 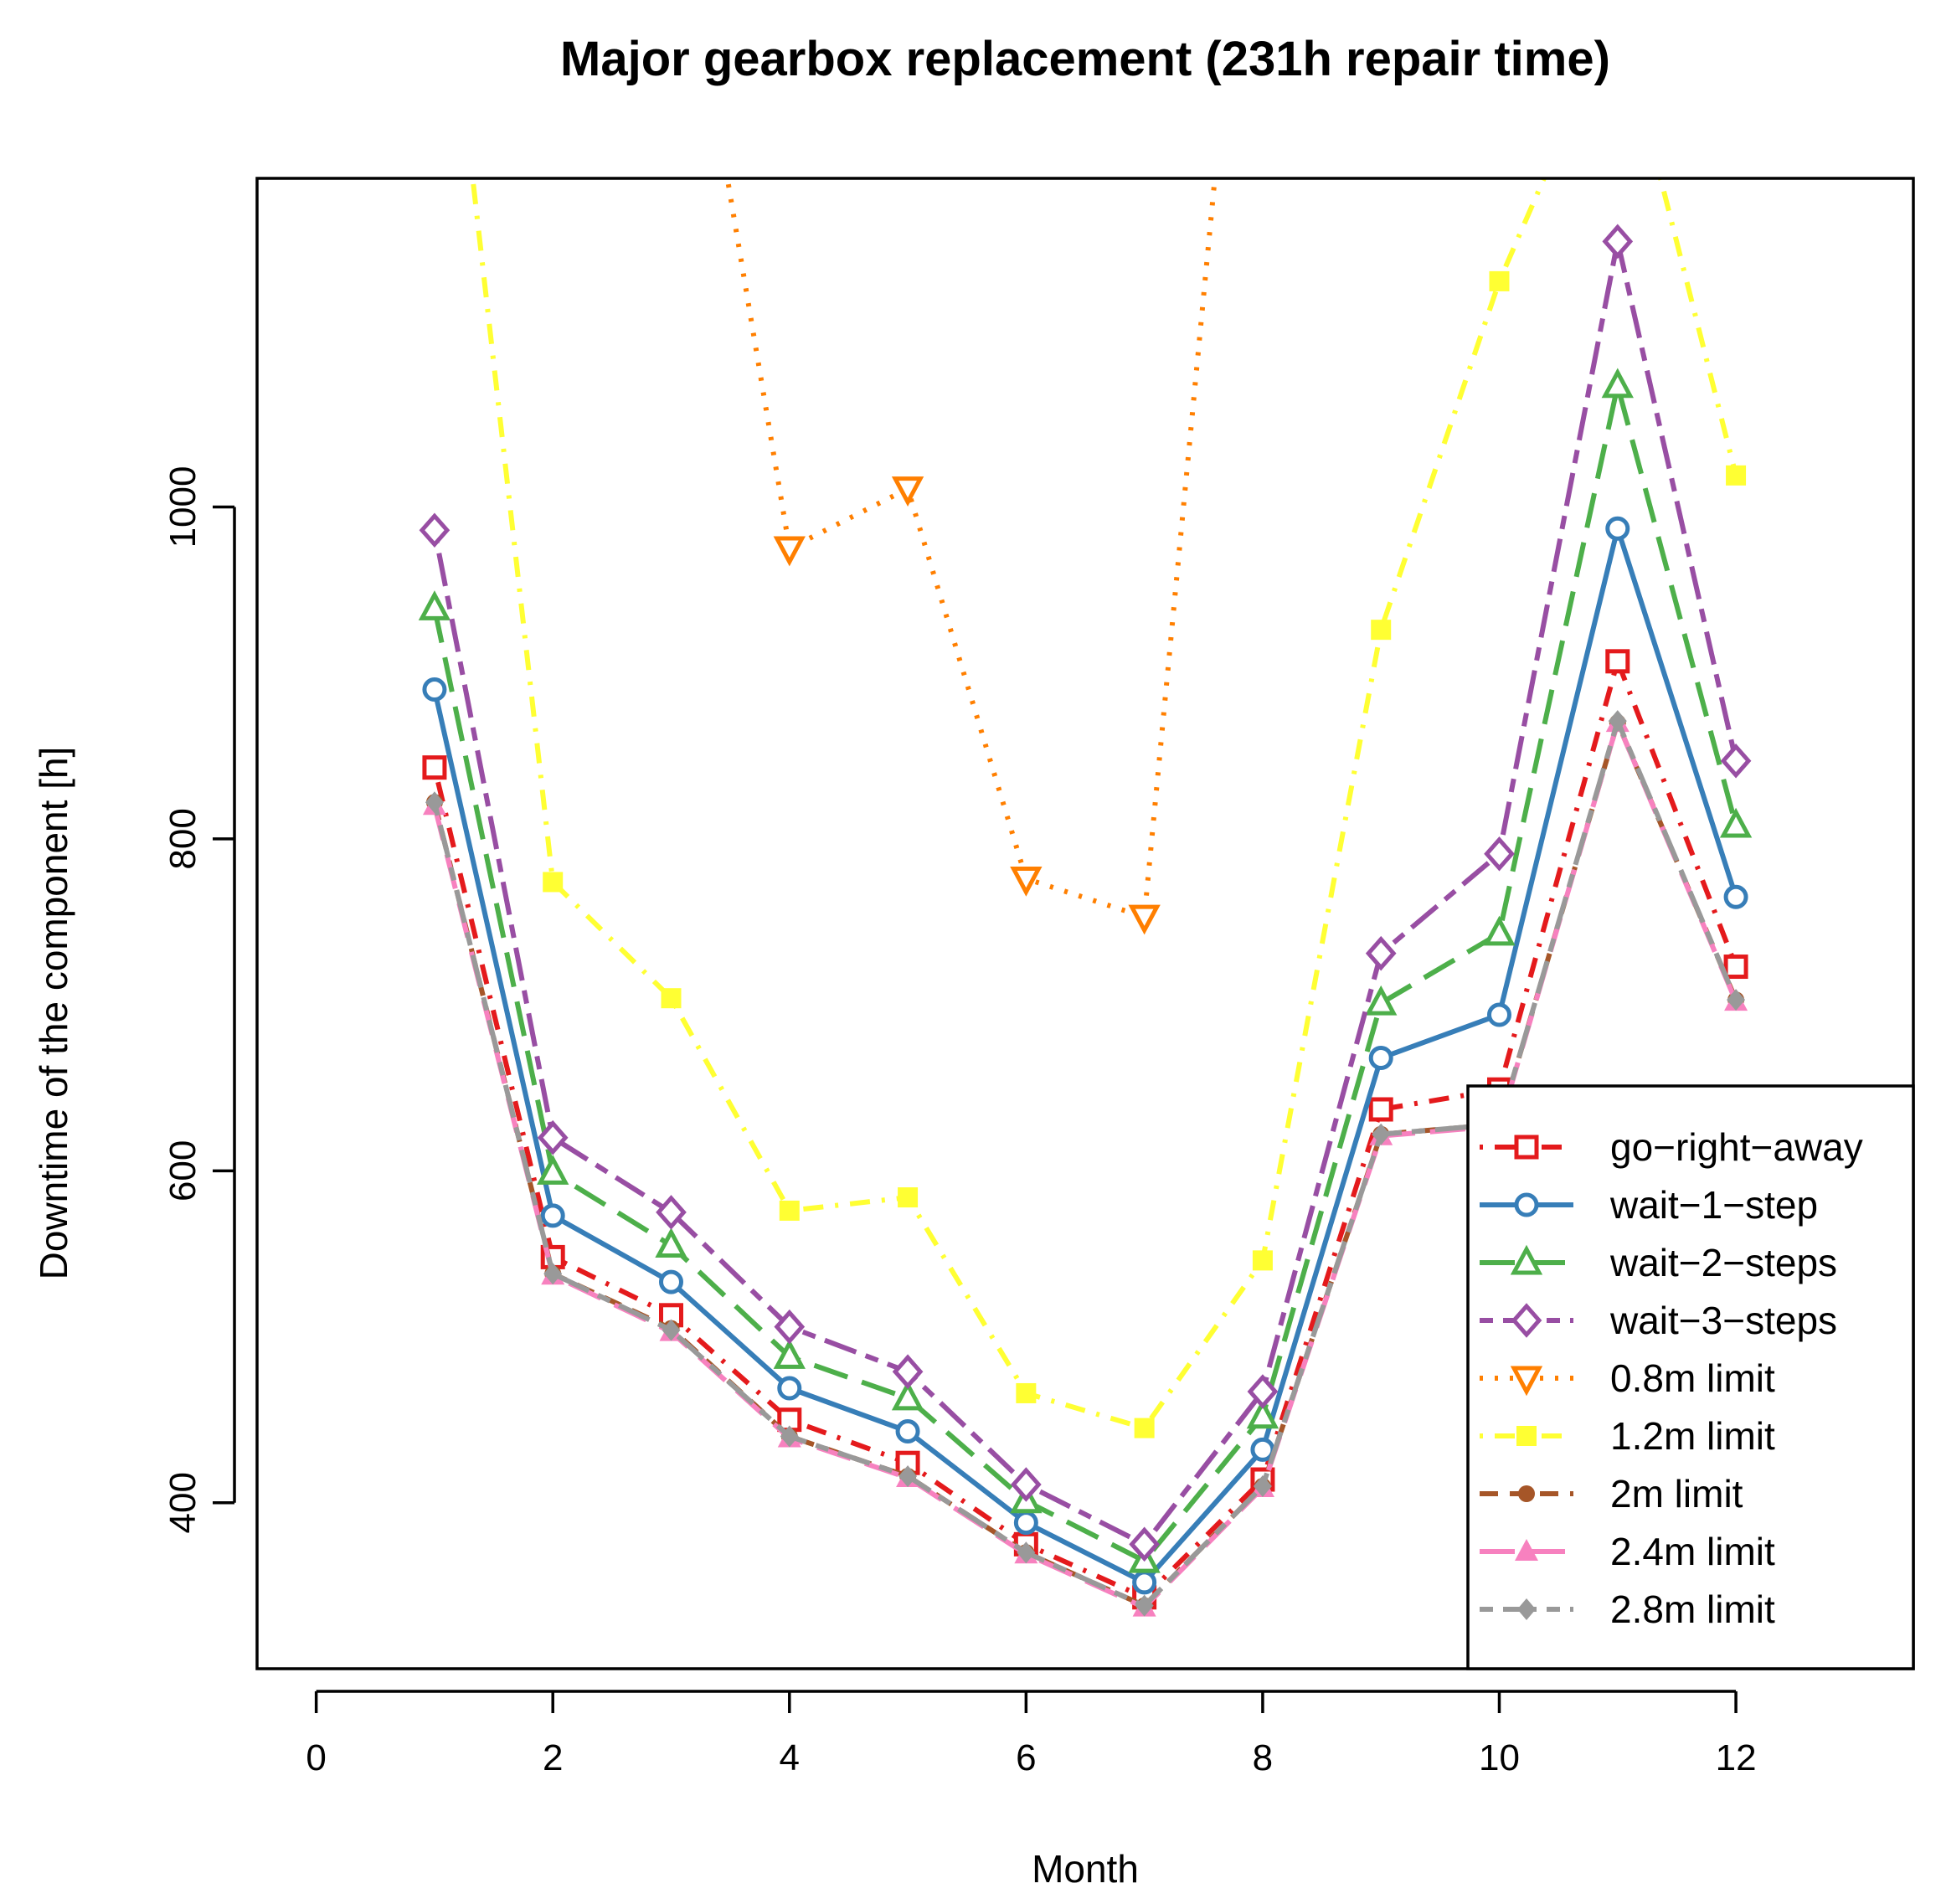 I want to click on y-axis-label: Downtime of the component [h], so click(x=53, y=1014).